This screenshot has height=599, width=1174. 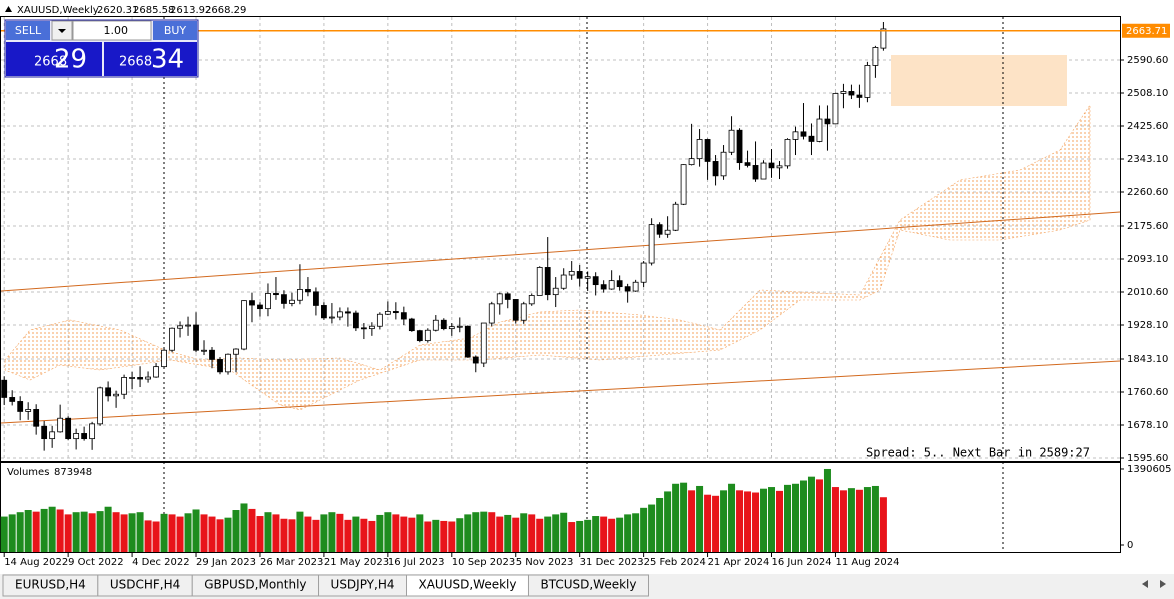 What do you see at coordinates (1147, 159) in the screenshot?
I see `y-tick-label: 2343.10` at bounding box center [1147, 159].